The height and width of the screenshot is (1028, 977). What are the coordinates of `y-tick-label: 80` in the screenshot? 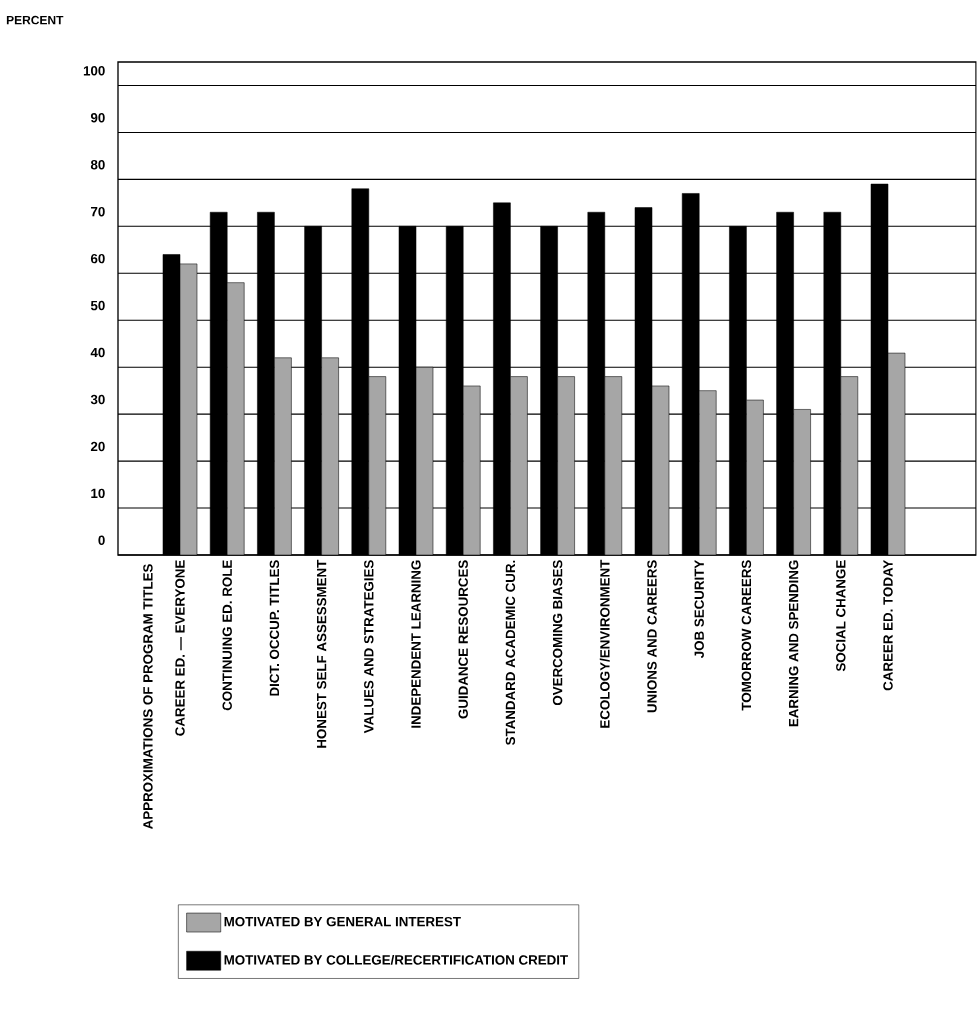 It's located at (98, 164).